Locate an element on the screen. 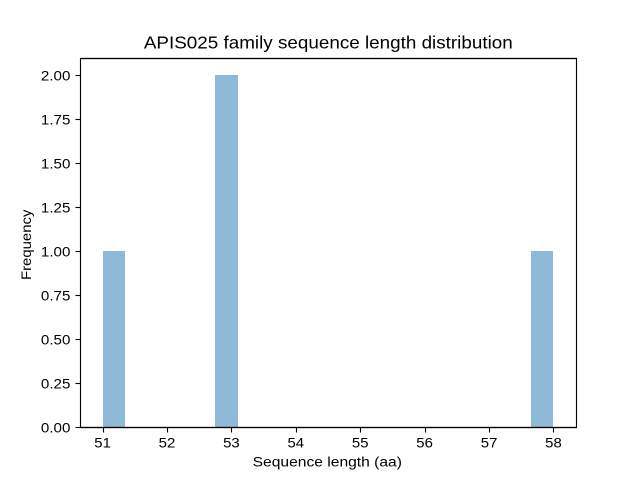  svg-text: 0.00 is located at coordinates (56, 428).